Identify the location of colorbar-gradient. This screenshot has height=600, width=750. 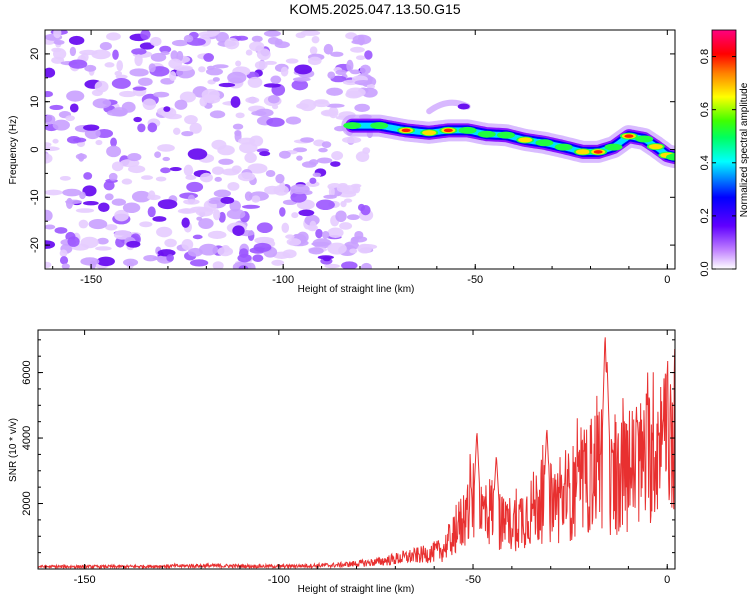
(724, 149).